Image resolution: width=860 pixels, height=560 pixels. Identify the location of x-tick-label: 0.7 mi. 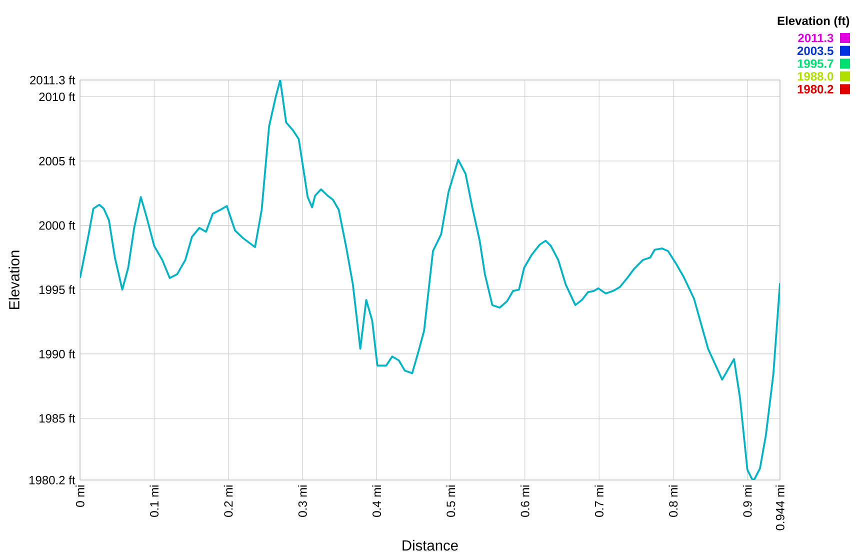
(599, 501).